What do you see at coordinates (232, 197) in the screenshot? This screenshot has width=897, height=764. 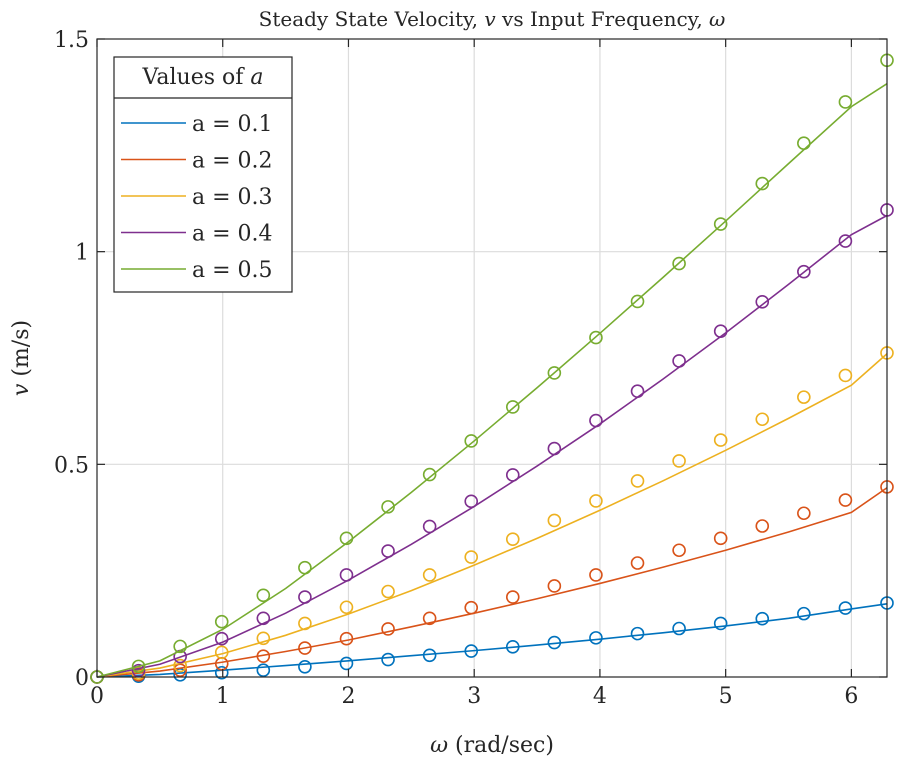 I see `legend-entry-label: a = 0.3` at bounding box center [232, 197].